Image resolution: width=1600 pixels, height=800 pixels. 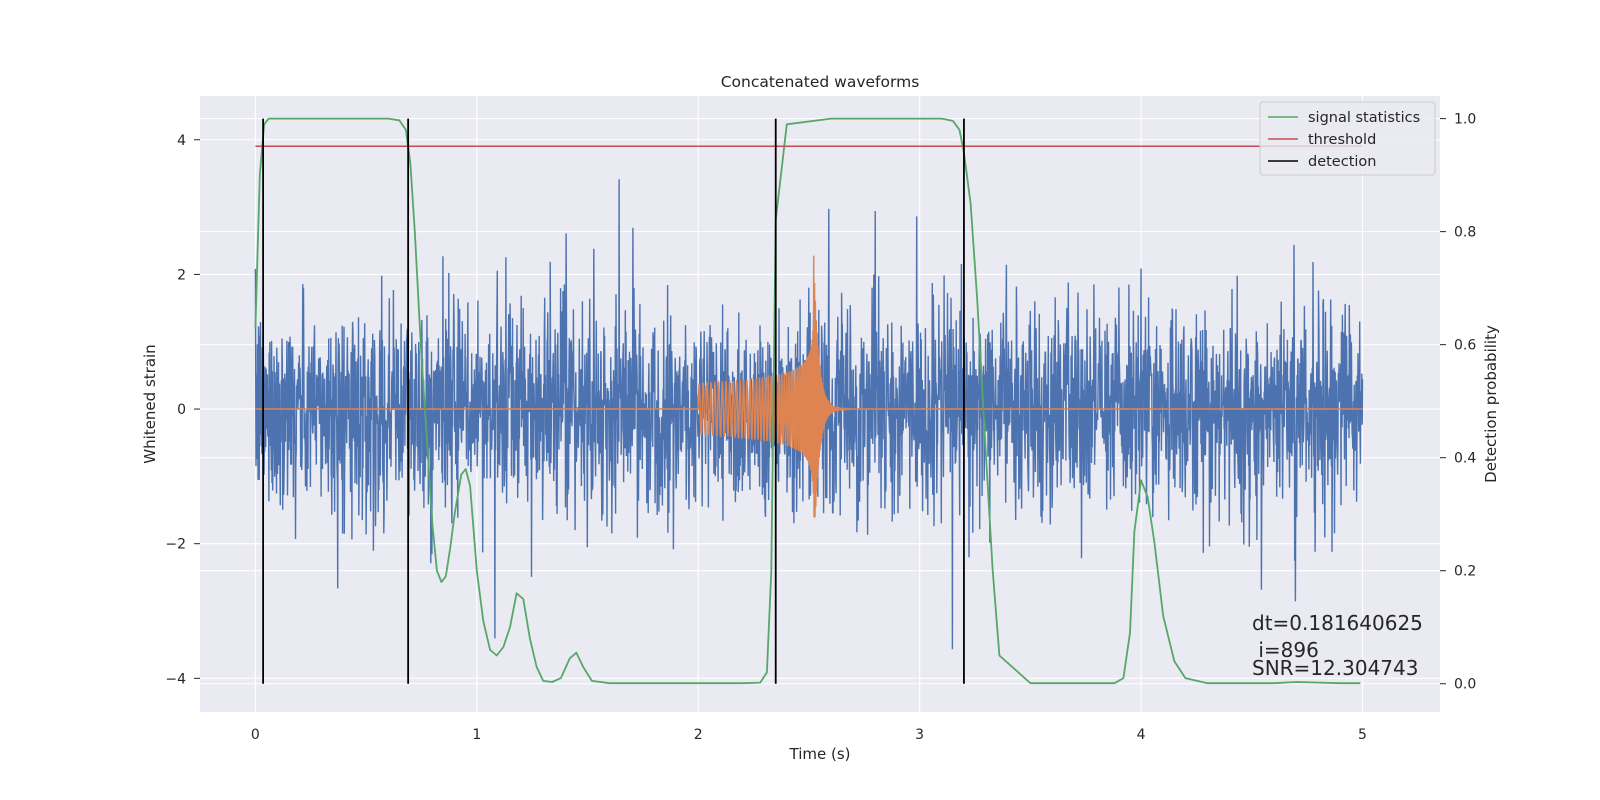 I want to click on y-axis-label: Whitened strain, so click(x=150, y=403).